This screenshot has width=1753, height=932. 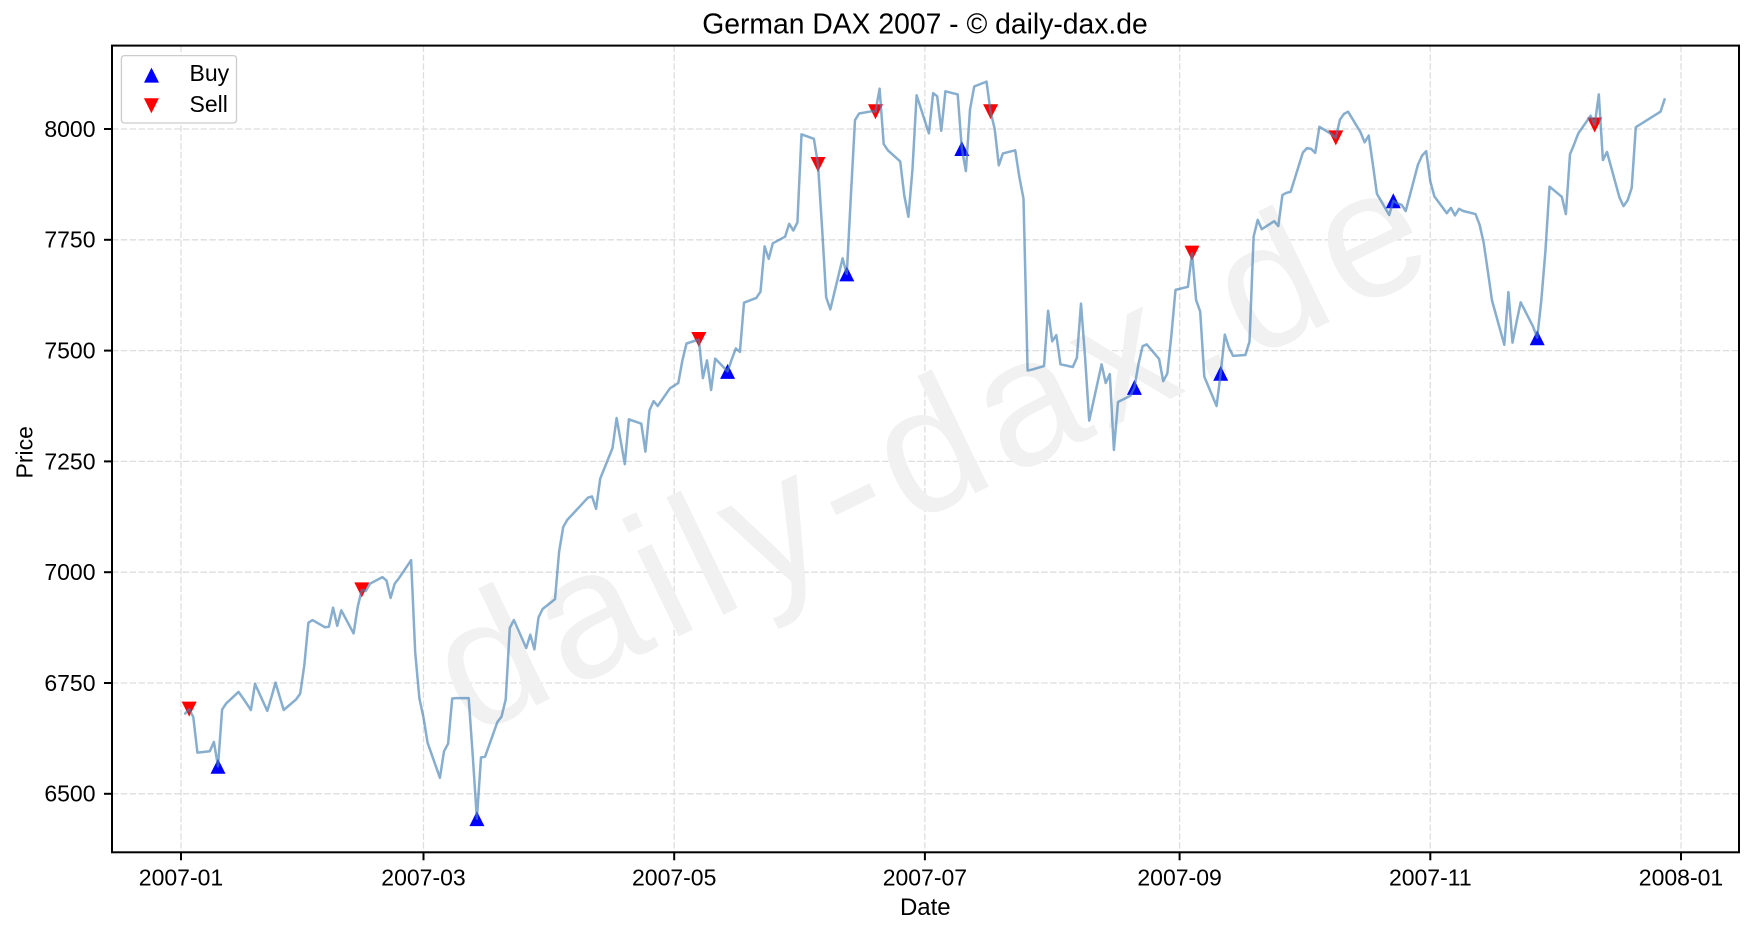 I want to click on svg-text: 2007-03, so click(x=423, y=878).